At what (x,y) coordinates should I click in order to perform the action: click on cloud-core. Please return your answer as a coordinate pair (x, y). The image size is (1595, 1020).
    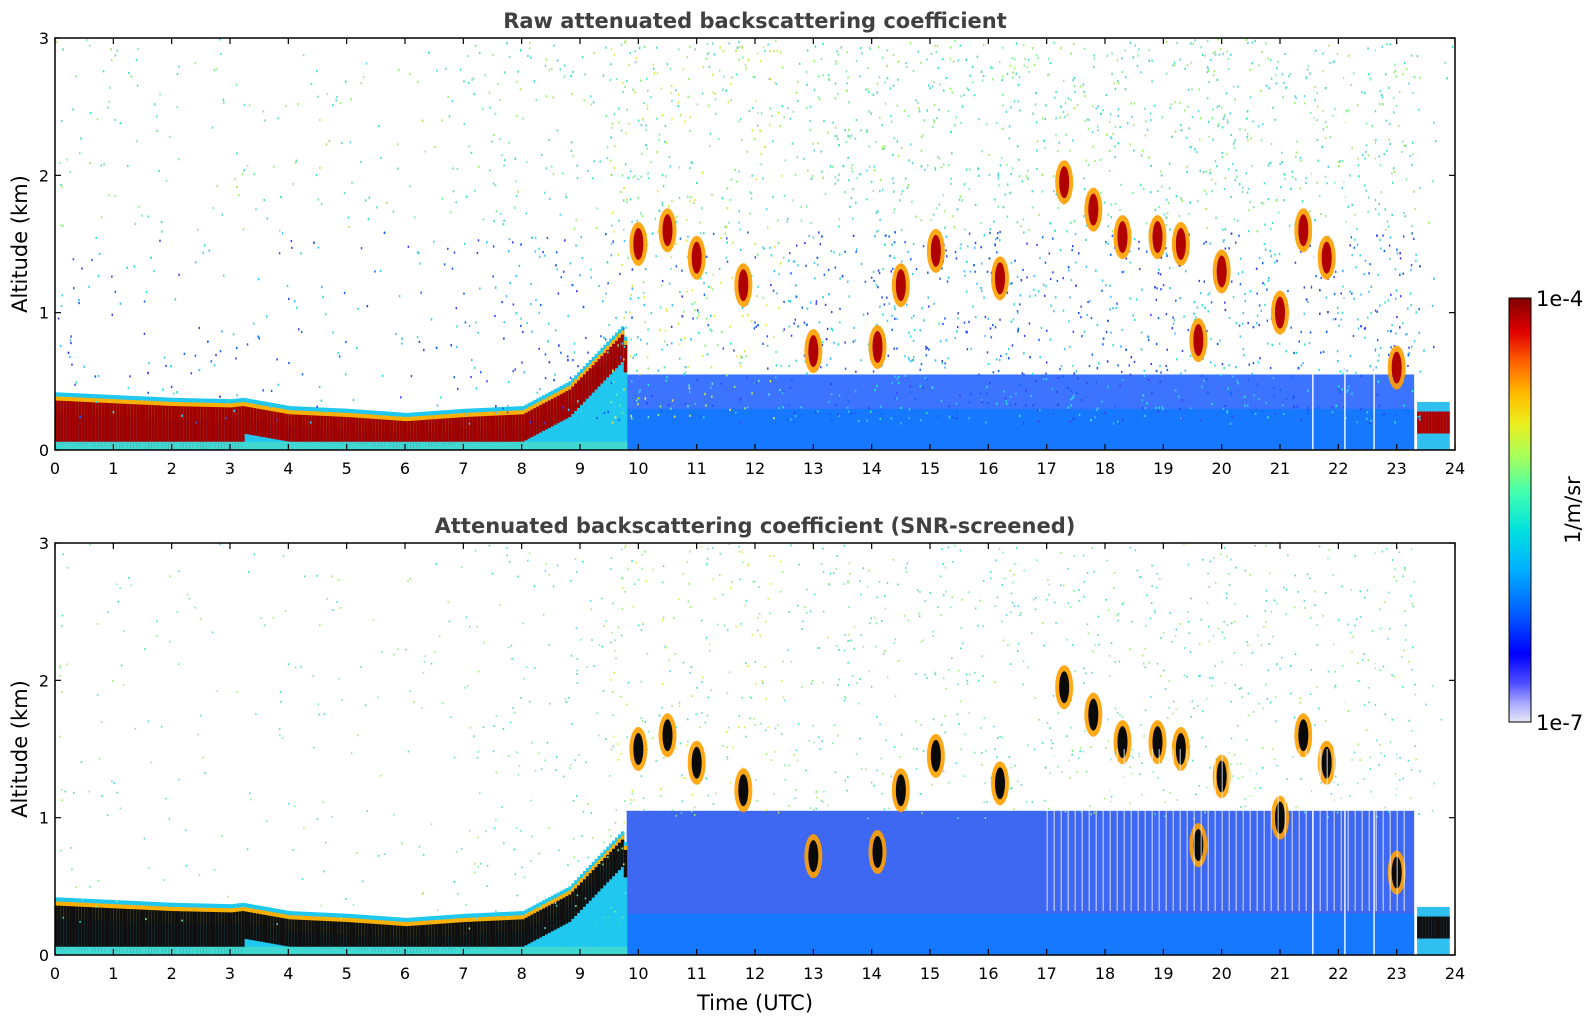
    Looking at the image, I should click on (1180, 244).